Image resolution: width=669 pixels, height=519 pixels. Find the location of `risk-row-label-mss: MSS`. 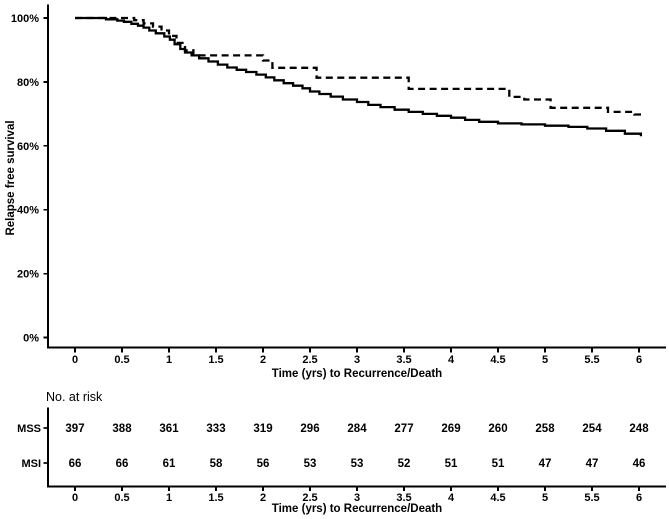

risk-row-label-mss: MSS is located at coordinates (29, 429).